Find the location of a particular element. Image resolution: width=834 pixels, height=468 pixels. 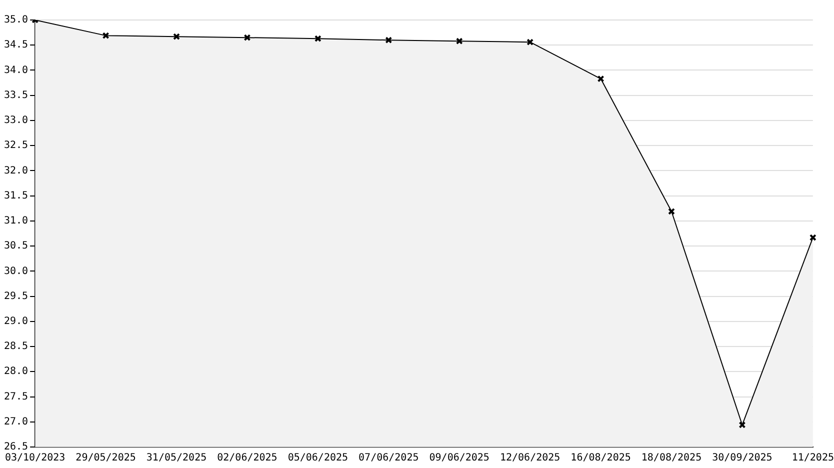

y-tick-label: 35.0 is located at coordinates (16, 20).